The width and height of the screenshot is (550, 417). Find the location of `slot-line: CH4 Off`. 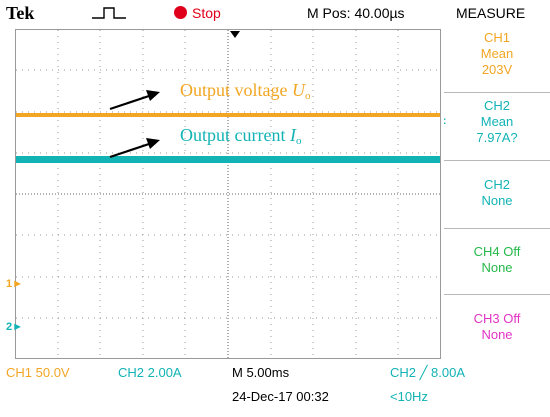

slot-line: CH4 Off is located at coordinates (497, 251).